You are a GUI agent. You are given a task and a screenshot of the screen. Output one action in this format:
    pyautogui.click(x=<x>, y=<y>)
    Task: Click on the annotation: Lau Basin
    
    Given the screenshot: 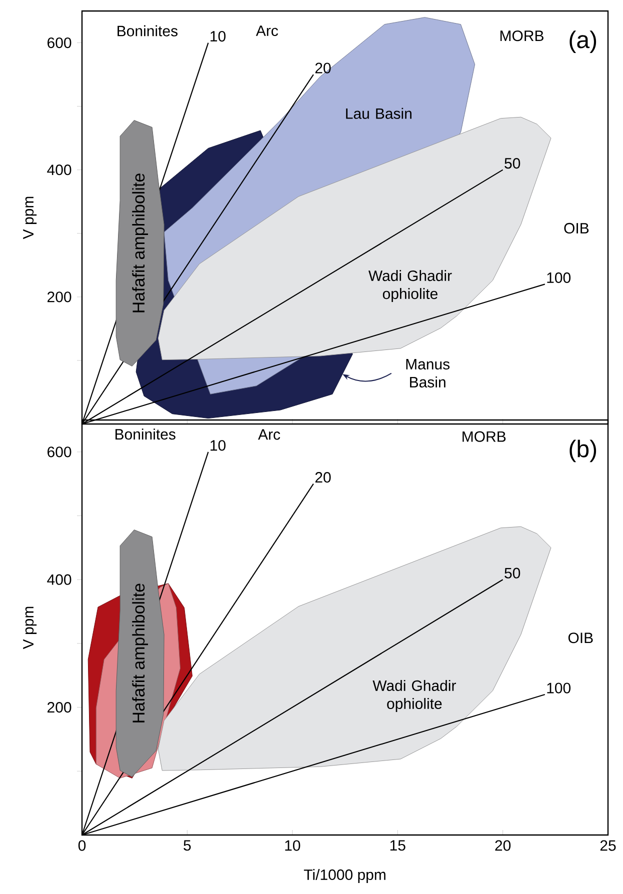 What is the action you would take?
    pyautogui.click(x=379, y=113)
    